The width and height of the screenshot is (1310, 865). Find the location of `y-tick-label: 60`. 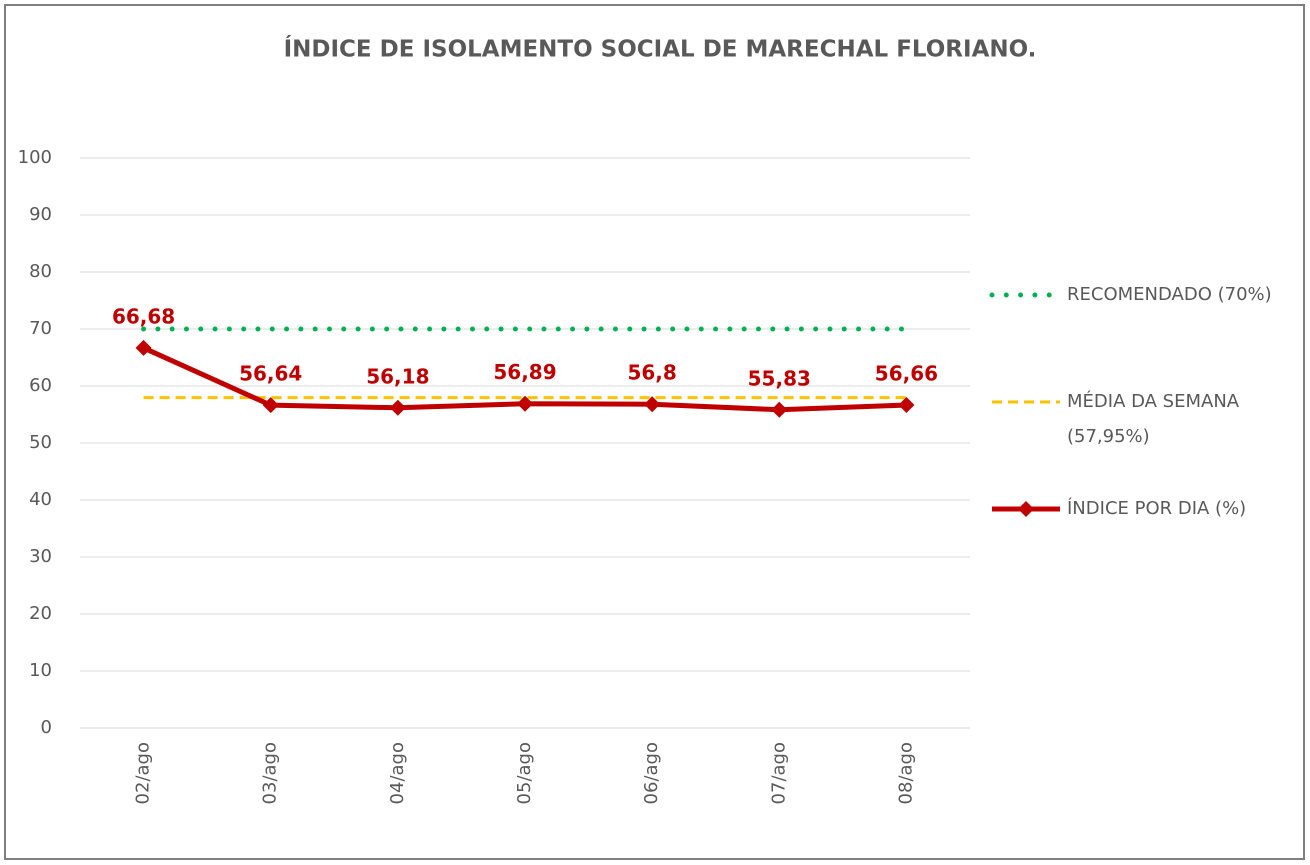

y-tick-label: 60 is located at coordinates (40, 385).